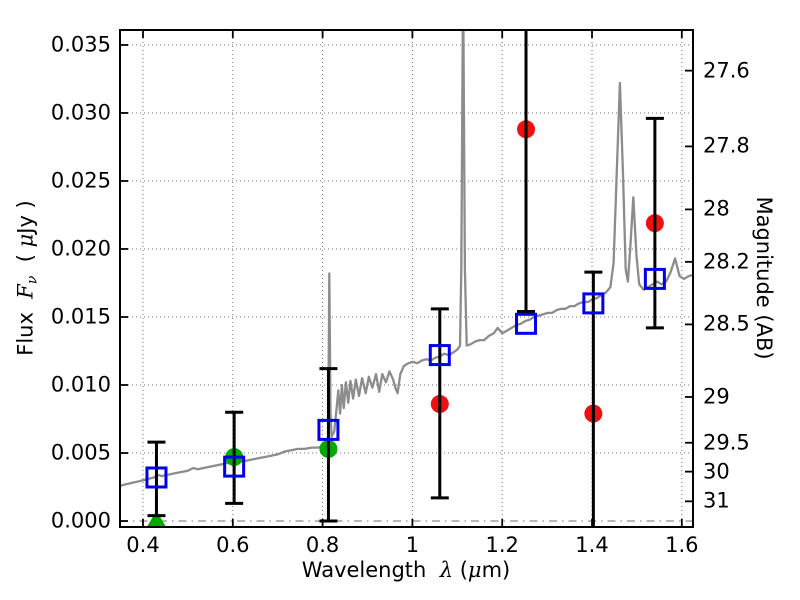 The height and width of the screenshot is (600, 800). I want to click on flux-tick-label: 0.005, so click(80, 452).